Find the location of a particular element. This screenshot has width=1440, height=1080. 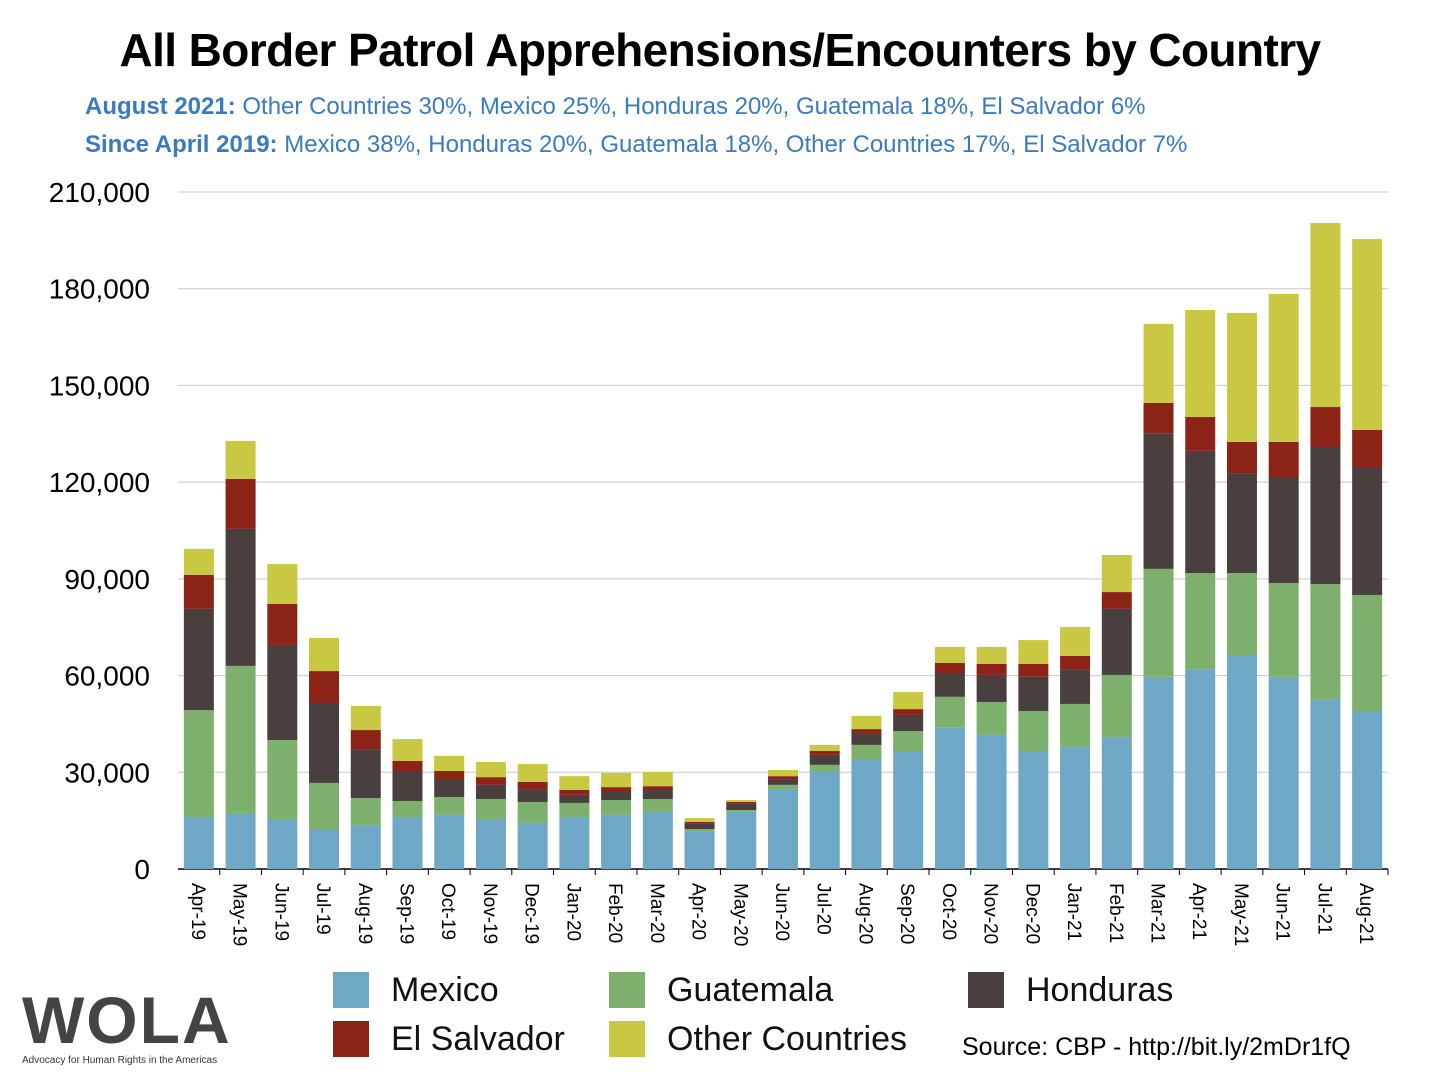

x-tick-label: Feb-21 is located at coordinates (1115, 913).